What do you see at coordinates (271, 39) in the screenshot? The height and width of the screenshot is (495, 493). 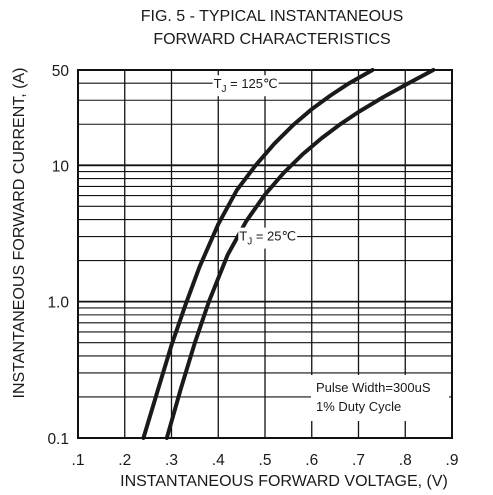 I see `chart-title-line-2: FORWARD CHARACTERISTICS` at bounding box center [271, 39].